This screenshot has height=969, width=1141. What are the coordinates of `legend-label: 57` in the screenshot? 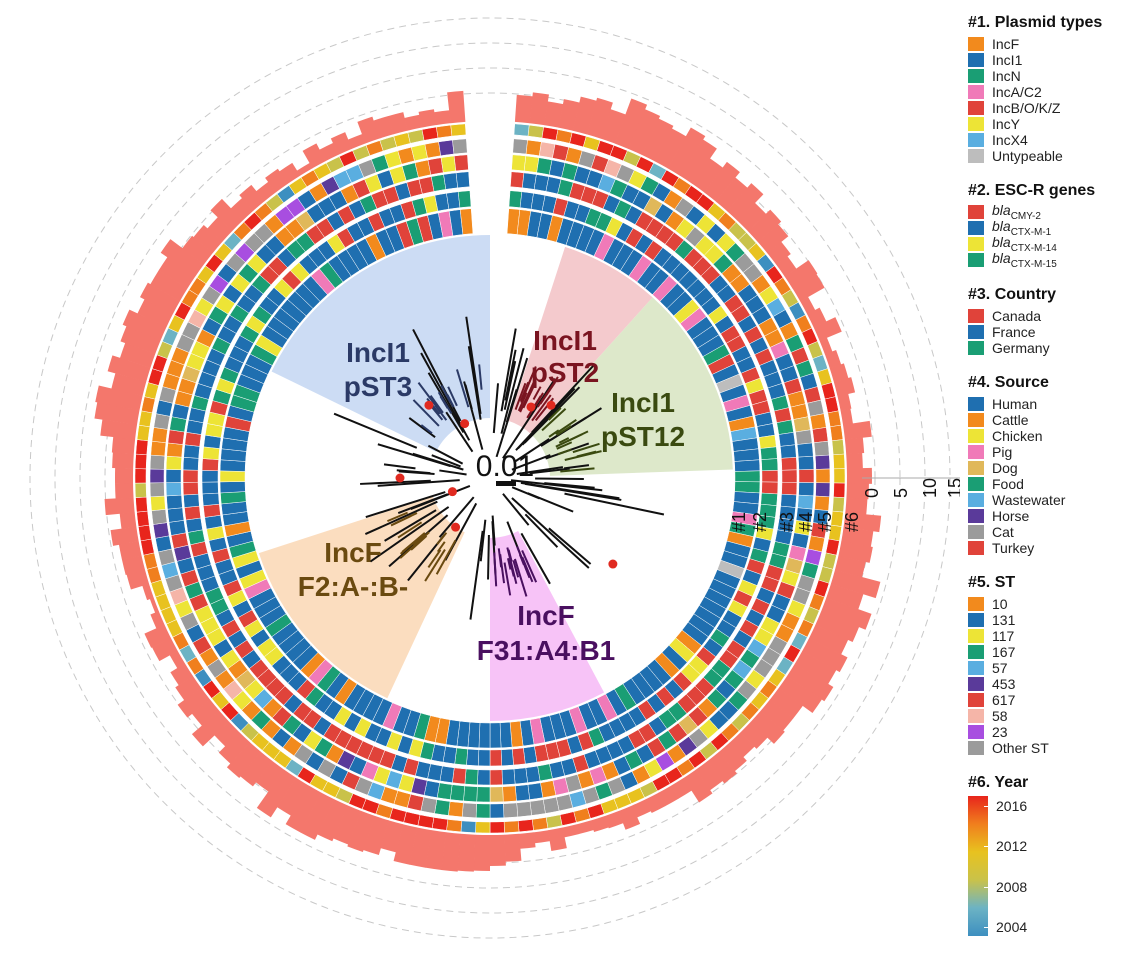 It's located at (1000, 668).